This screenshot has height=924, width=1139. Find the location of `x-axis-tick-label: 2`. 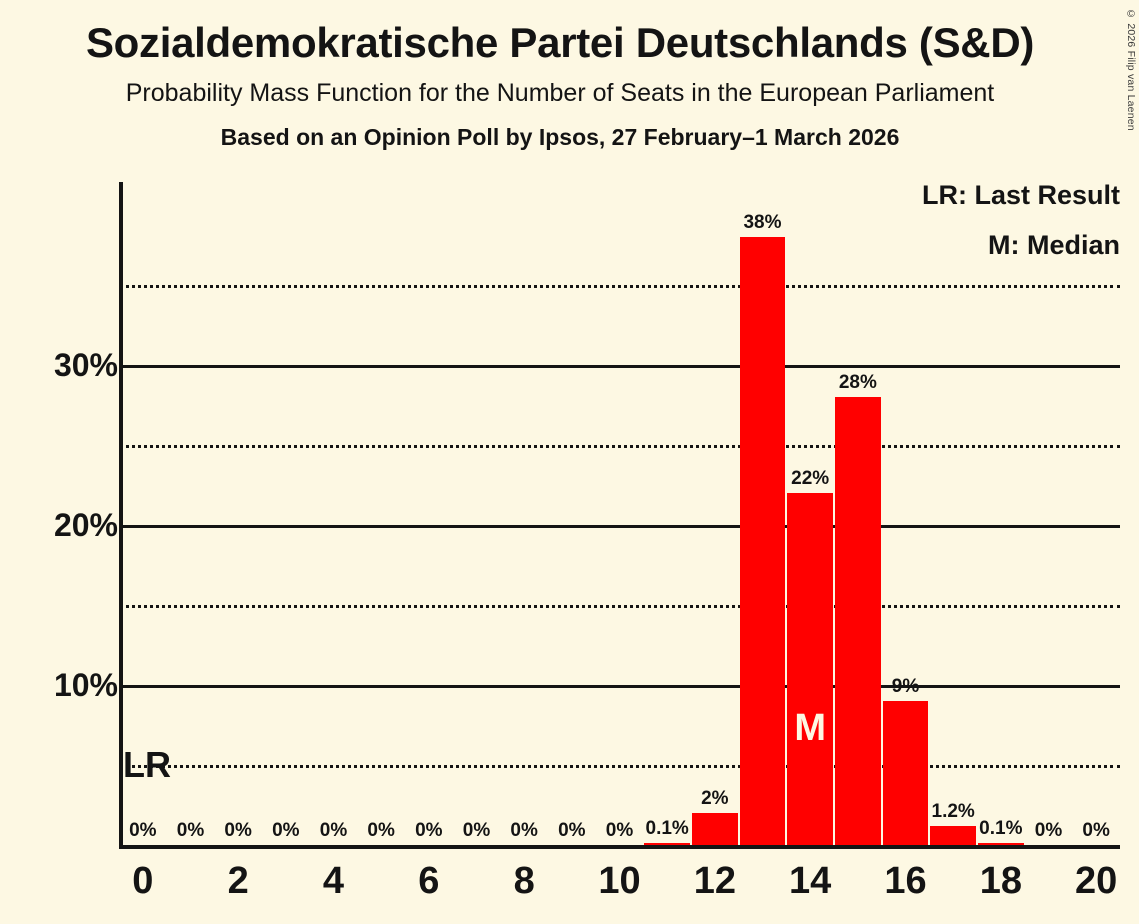

x-axis-tick-label: 2 is located at coordinates (238, 881).